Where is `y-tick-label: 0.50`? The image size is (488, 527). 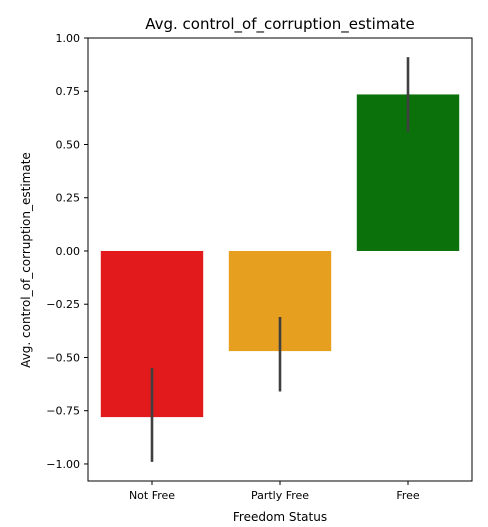 y-tick-label: 0.50 is located at coordinates (68, 144).